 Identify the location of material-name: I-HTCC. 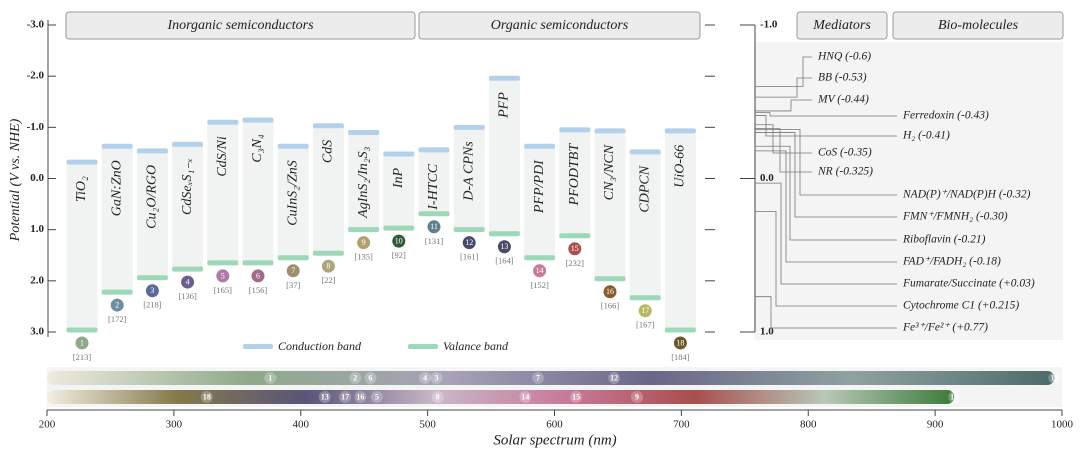
(433, 187).